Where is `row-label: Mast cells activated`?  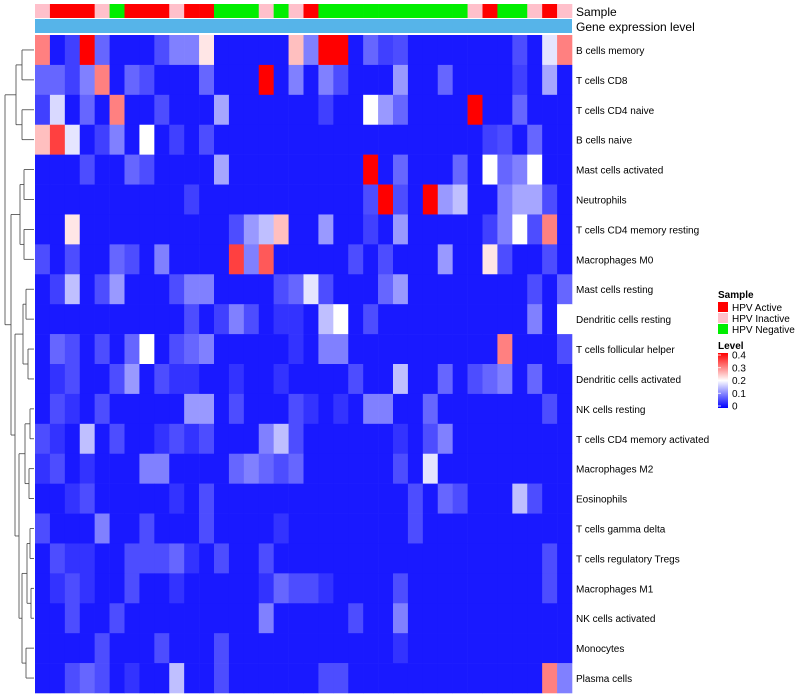
row-label: Mast cells activated is located at coordinates (619, 171).